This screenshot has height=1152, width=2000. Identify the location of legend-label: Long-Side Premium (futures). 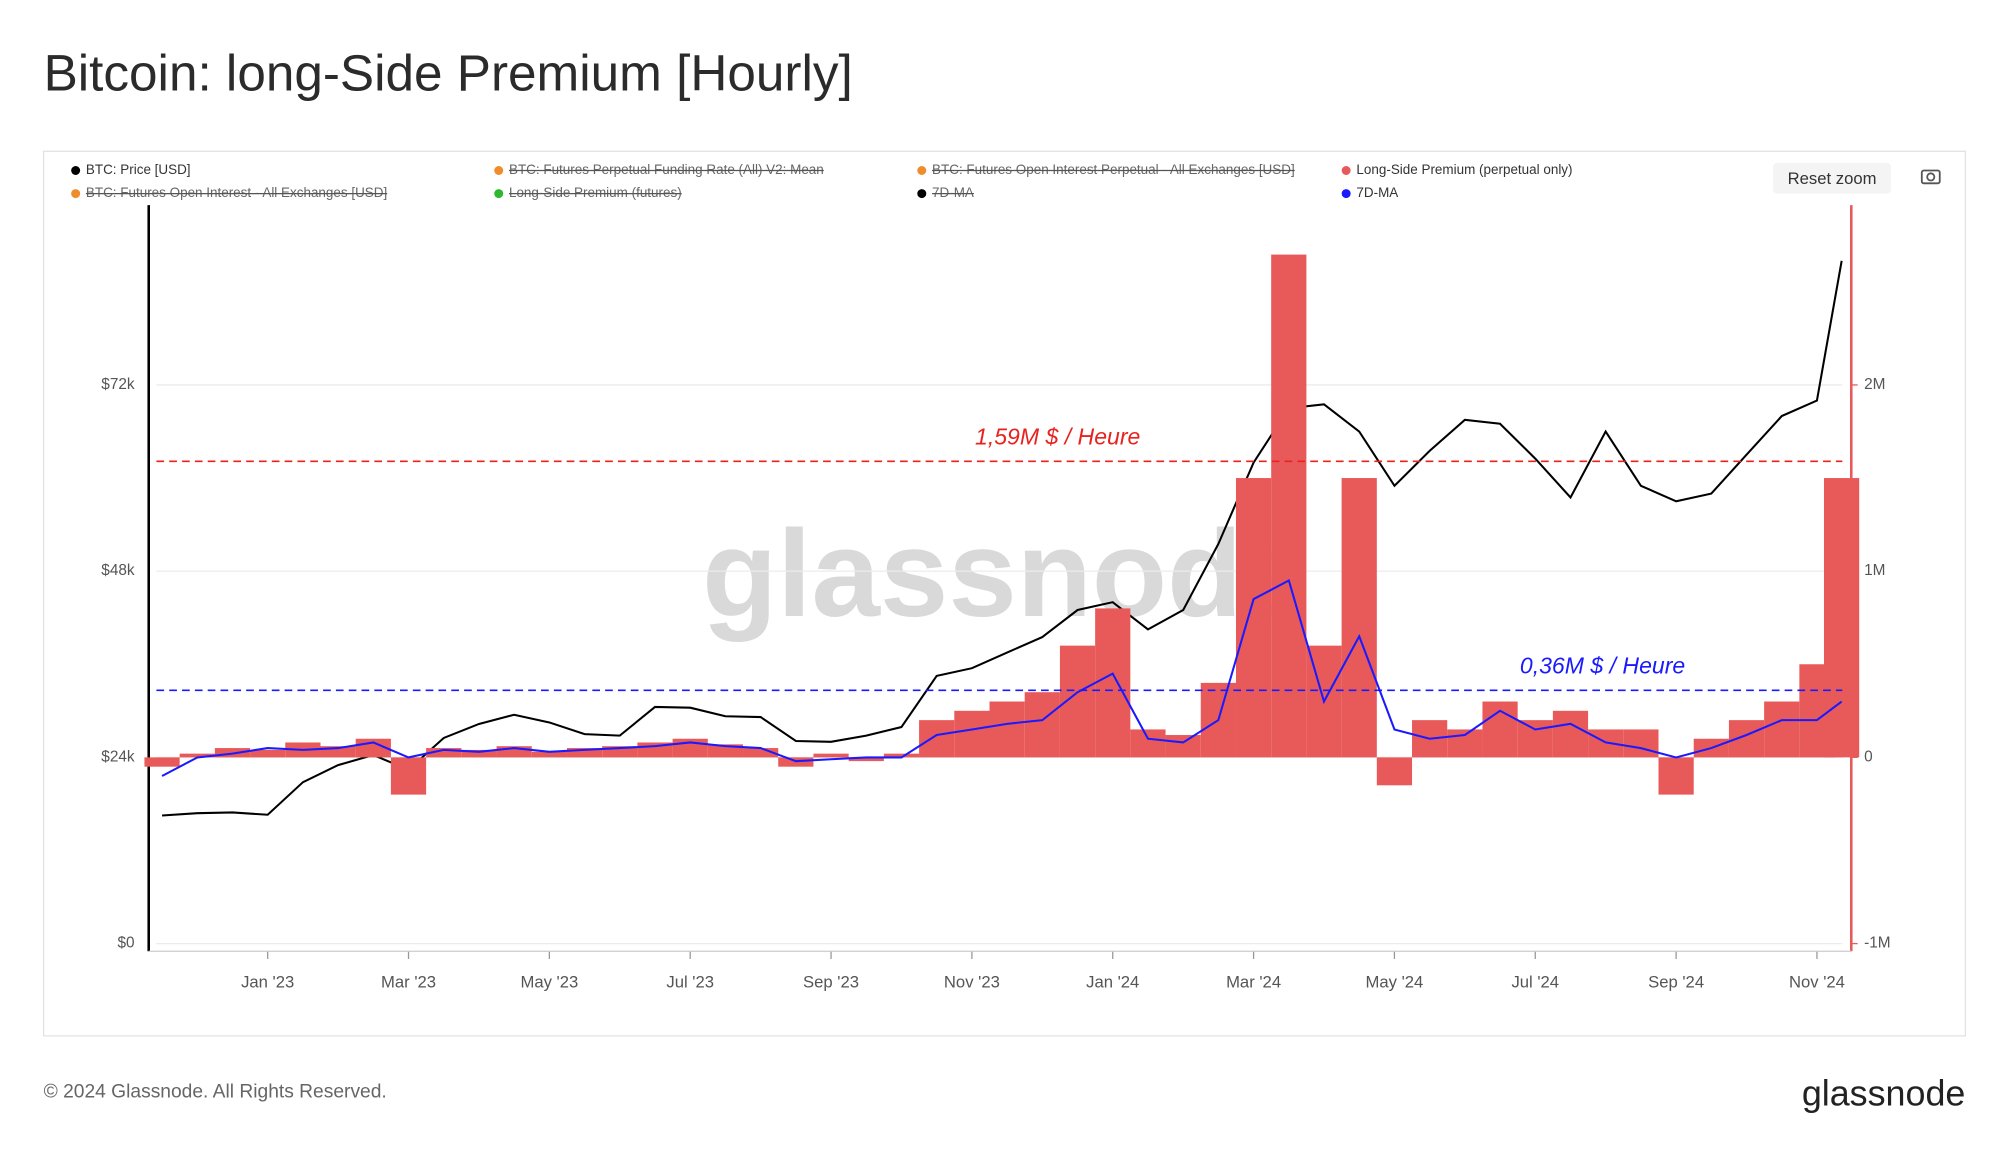
(595, 192).